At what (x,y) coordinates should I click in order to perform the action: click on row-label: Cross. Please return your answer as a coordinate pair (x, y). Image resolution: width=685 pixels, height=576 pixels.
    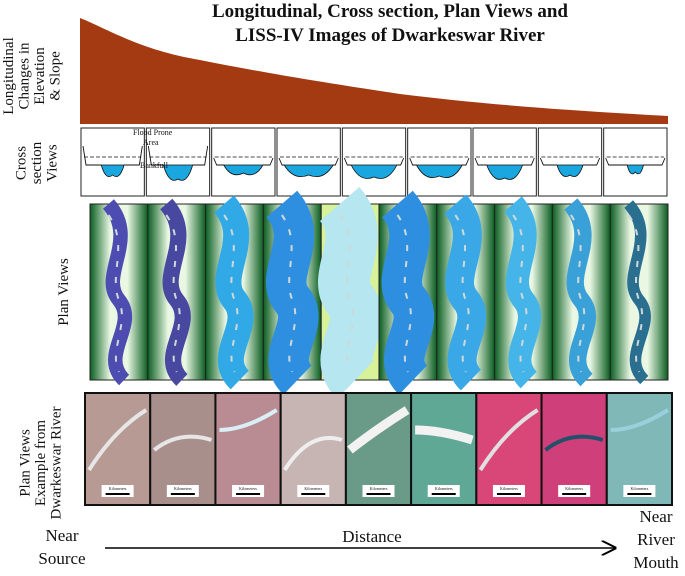
    Looking at the image, I should click on (22, 163).